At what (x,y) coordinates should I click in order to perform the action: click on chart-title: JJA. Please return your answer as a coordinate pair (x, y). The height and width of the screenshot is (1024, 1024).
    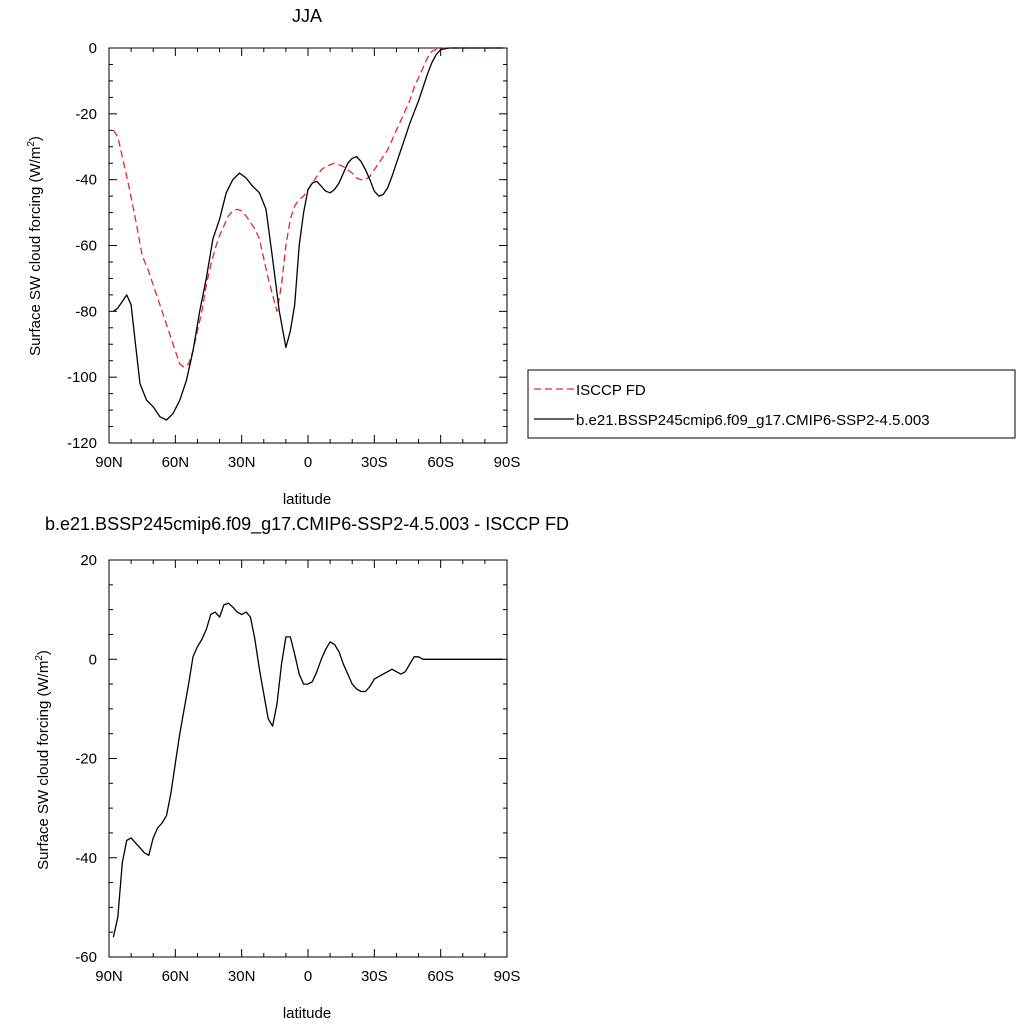
    Looking at the image, I should click on (307, 16).